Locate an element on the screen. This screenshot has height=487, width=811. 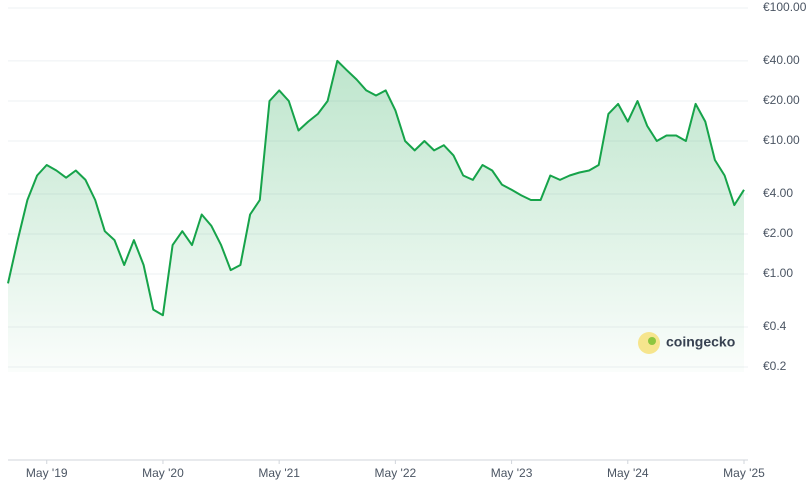
x-tick-label: May '21 is located at coordinates (279, 473).